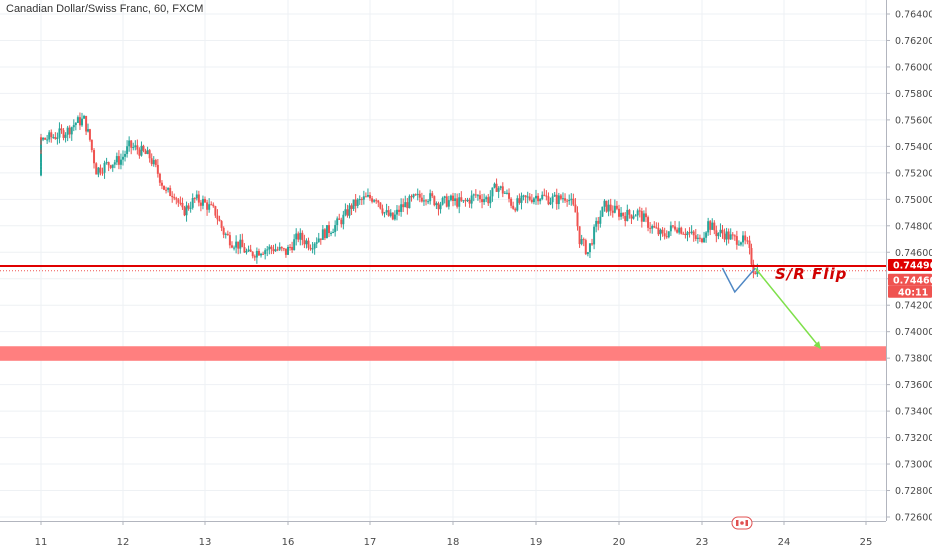 The image size is (932, 555). What do you see at coordinates (784, 542) in the screenshot?
I see `time-tick-label: 24` at bounding box center [784, 542].